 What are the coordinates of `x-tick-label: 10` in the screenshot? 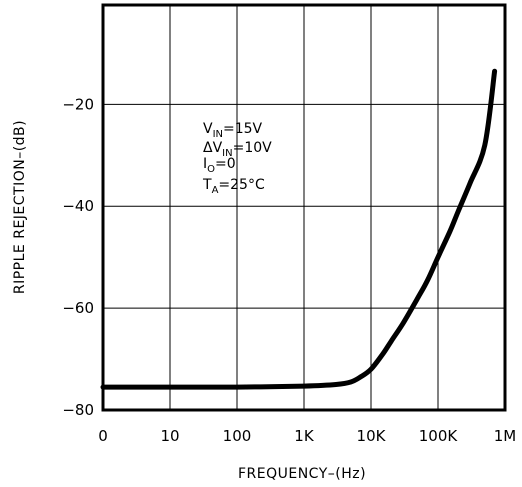 It's located at (169, 436).